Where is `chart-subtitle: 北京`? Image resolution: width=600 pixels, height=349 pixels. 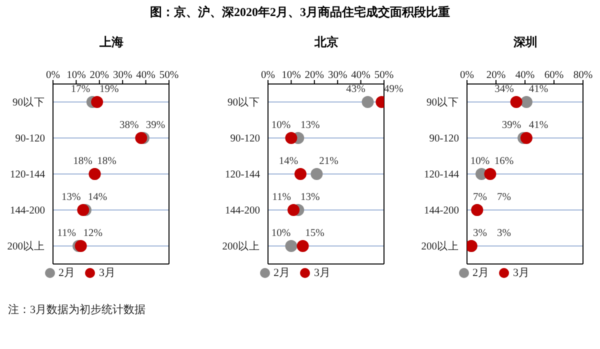 chart-subtitle: 北京 is located at coordinates (326, 42).